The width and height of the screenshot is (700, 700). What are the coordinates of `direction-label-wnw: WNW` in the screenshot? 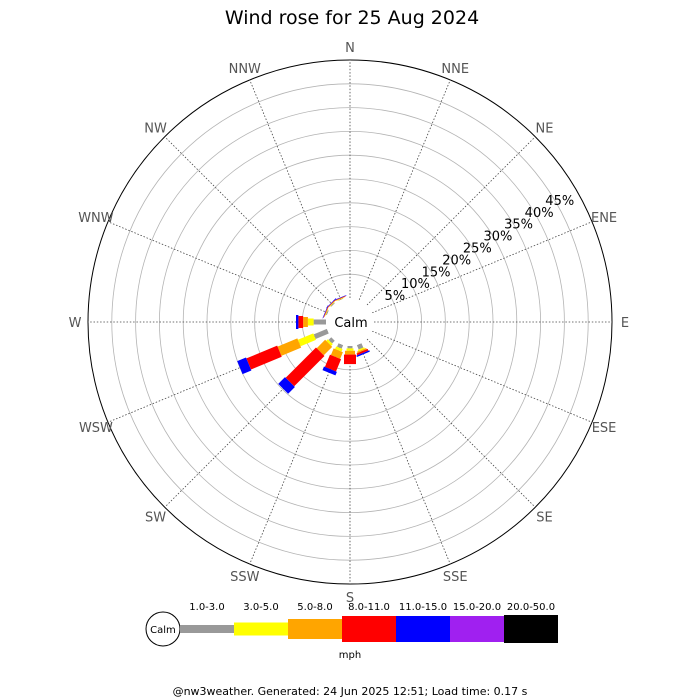 It's located at (96, 218).